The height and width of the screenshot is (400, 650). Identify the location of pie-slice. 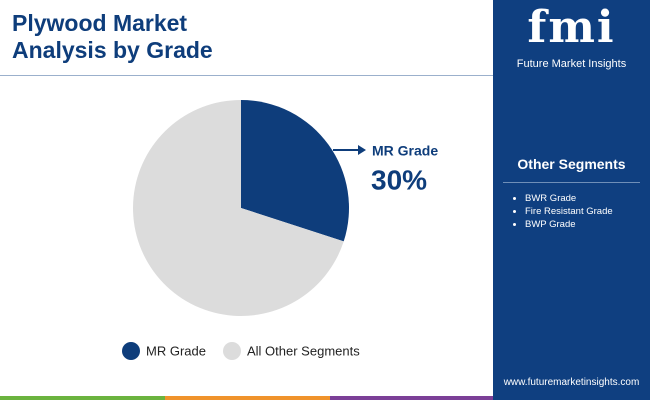
(295, 171).